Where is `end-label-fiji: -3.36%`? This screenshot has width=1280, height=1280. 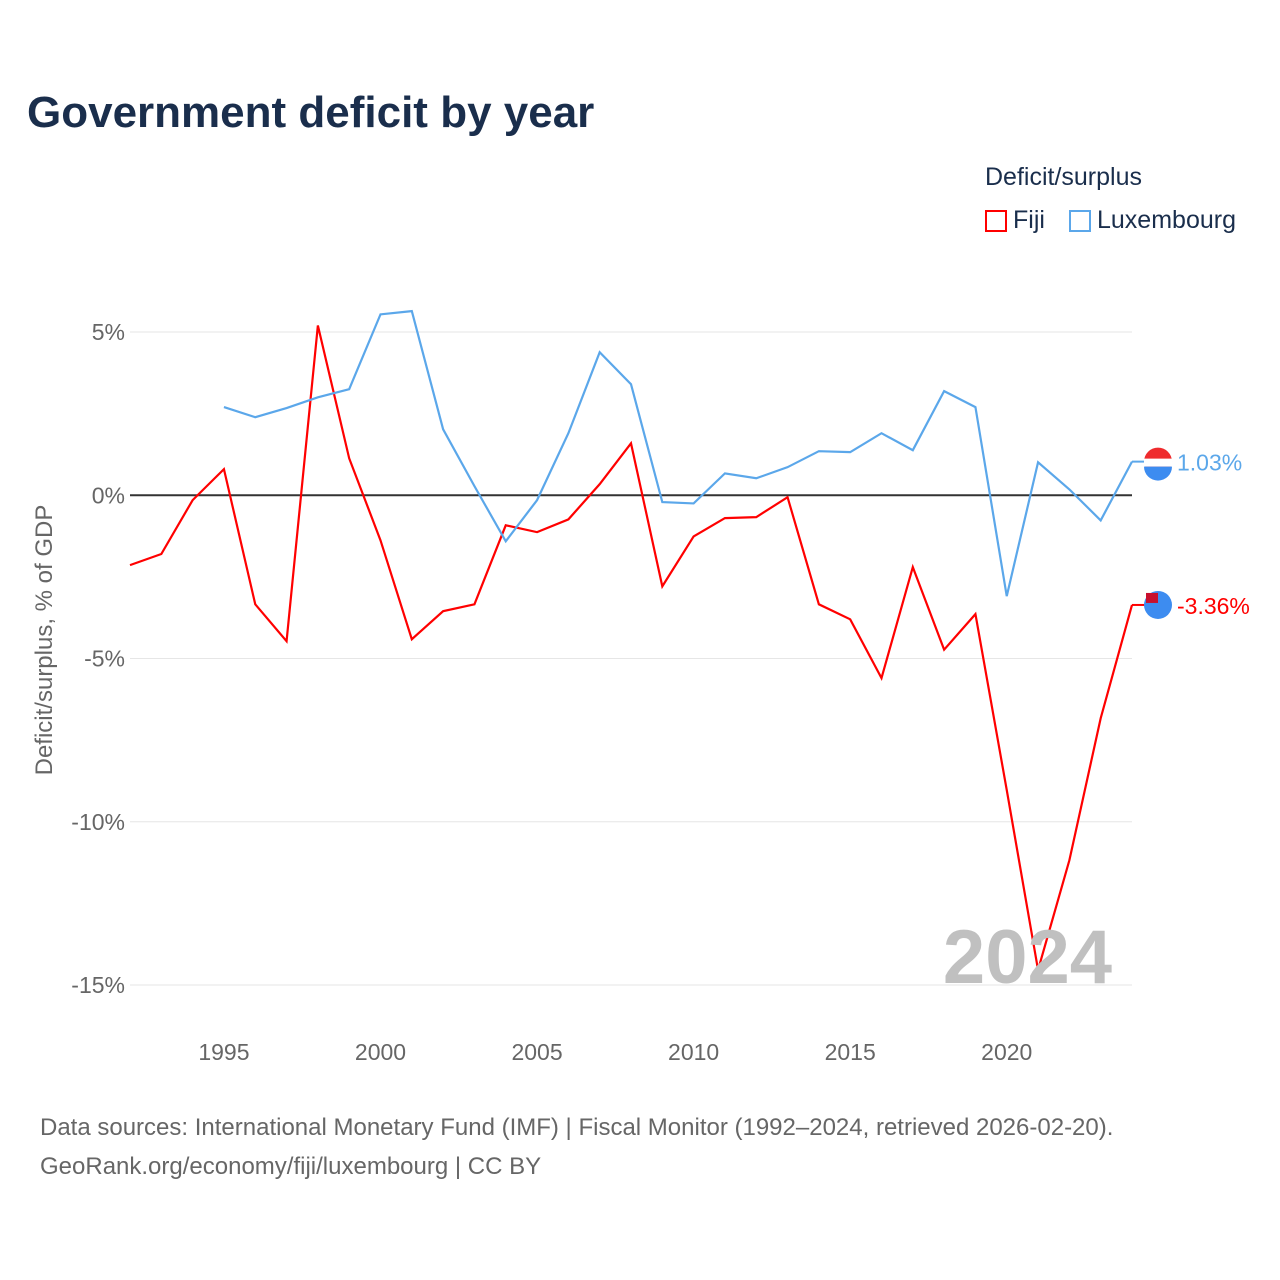 end-label-fiji: -3.36% is located at coordinates (1213, 606).